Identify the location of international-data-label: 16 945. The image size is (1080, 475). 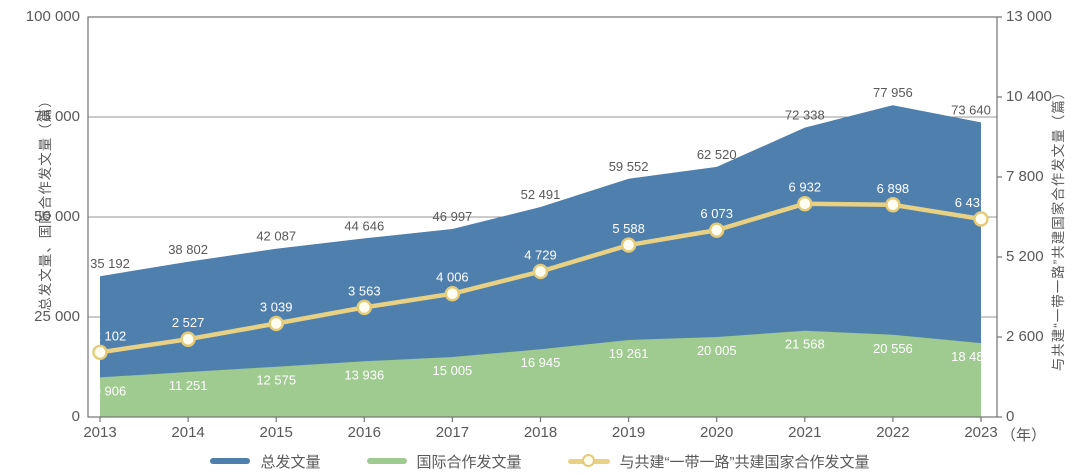
(541, 362).